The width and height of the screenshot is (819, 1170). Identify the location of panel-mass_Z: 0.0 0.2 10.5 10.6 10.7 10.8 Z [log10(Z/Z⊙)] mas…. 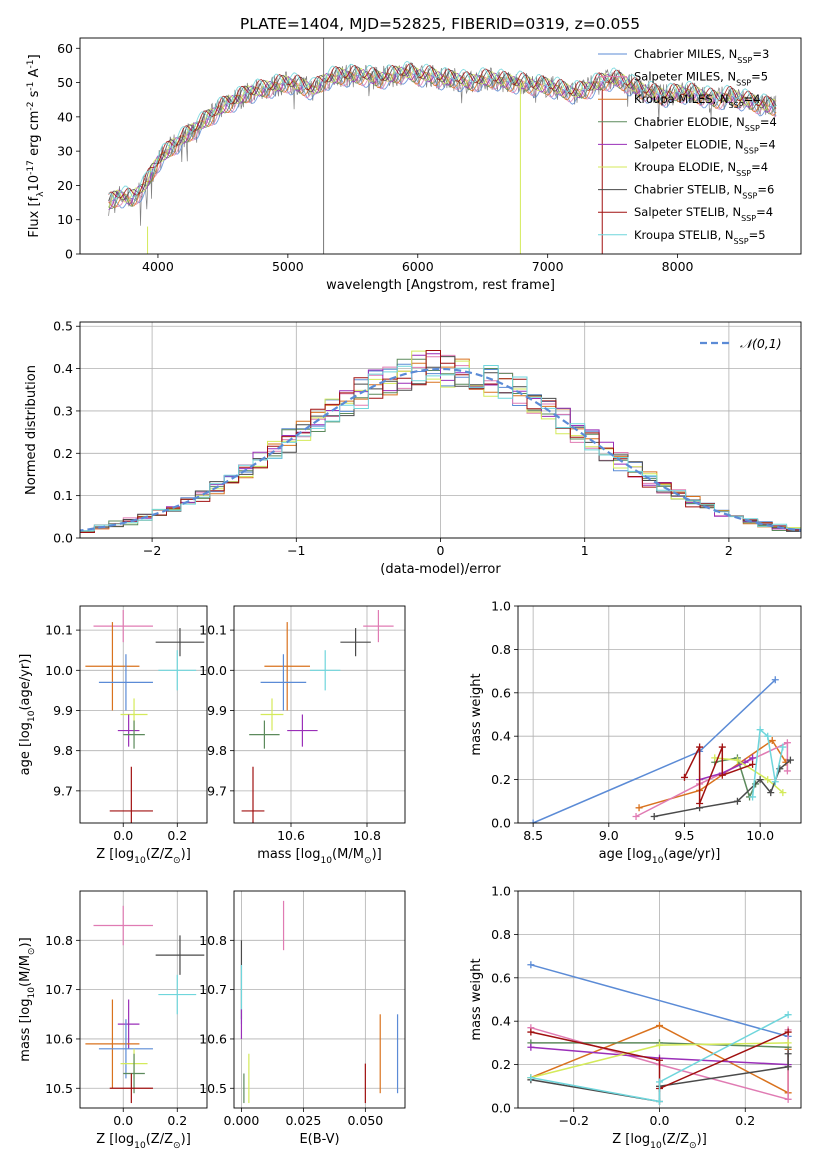
(113, 1020).